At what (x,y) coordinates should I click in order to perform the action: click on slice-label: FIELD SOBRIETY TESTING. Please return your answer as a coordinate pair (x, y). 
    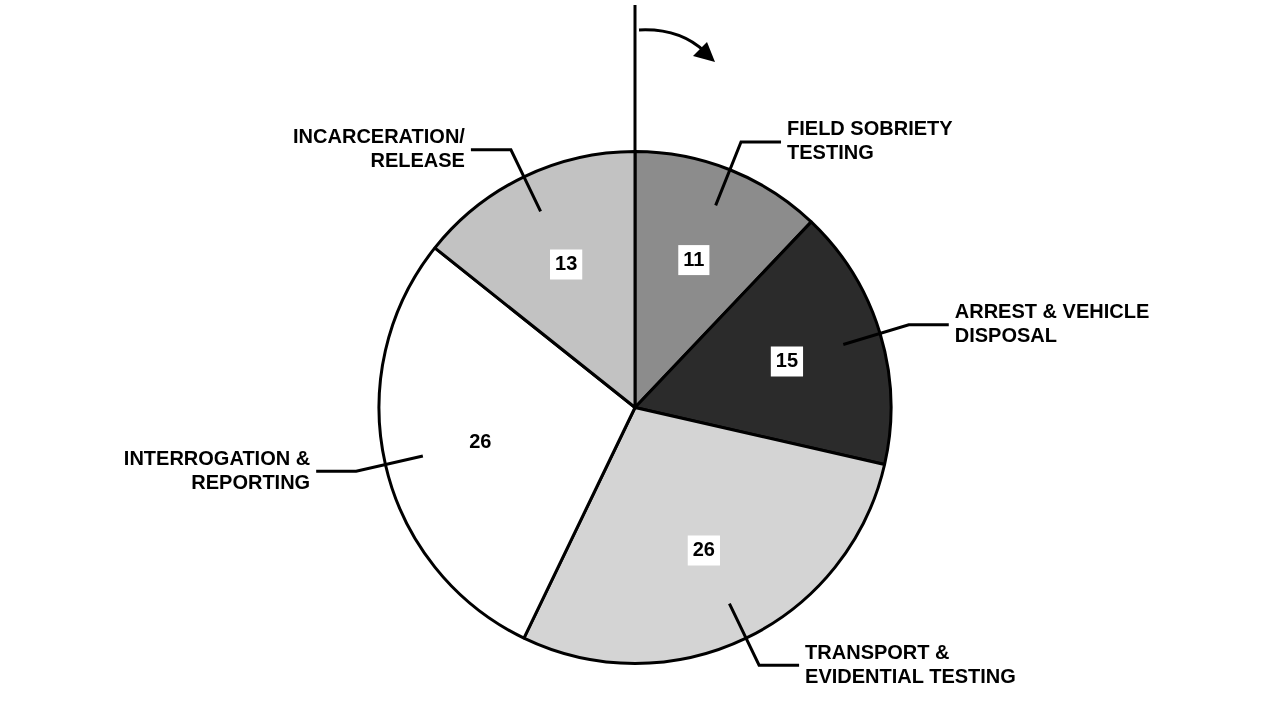
    Looking at the image, I should click on (870, 140).